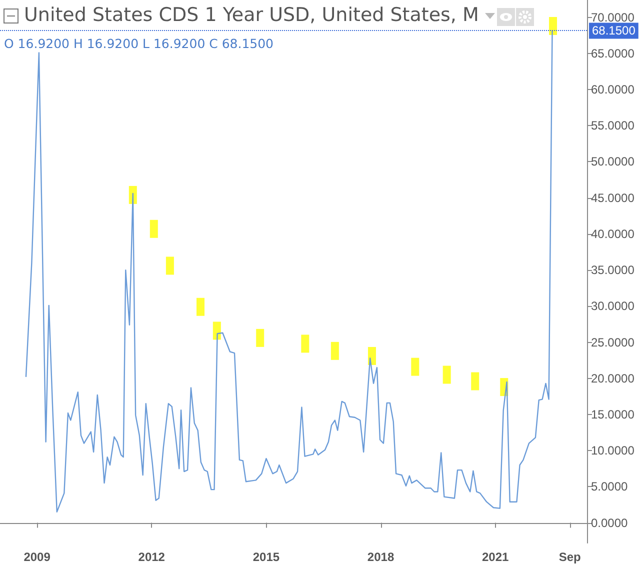  Describe the element at coordinates (613, 125) in the screenshot. I see `y-tick-label: 55.0000` at that location.